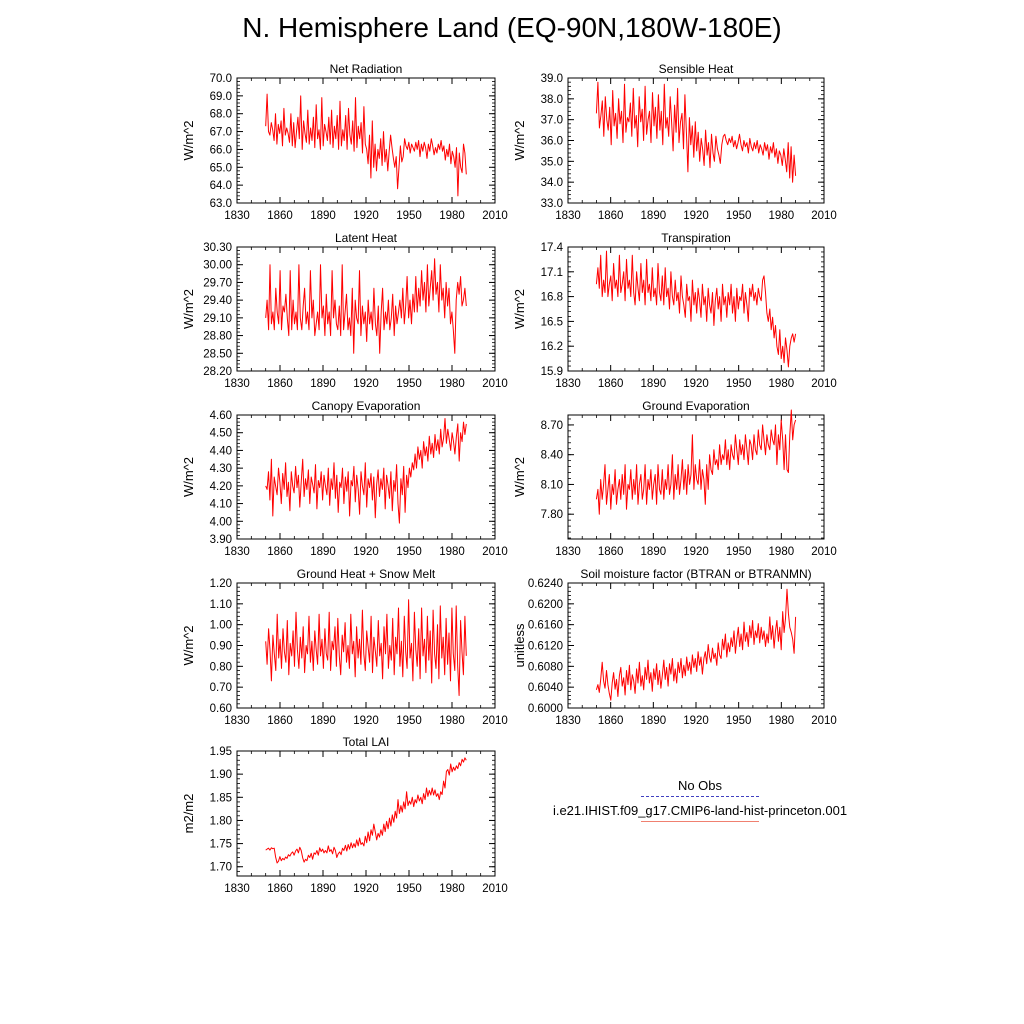 This screenshot has width=1024, height=1024. Describe the element at coordinates (568, 216) in the screenshot. I see `panel-2-xtick-label-0: 1830` at that location.